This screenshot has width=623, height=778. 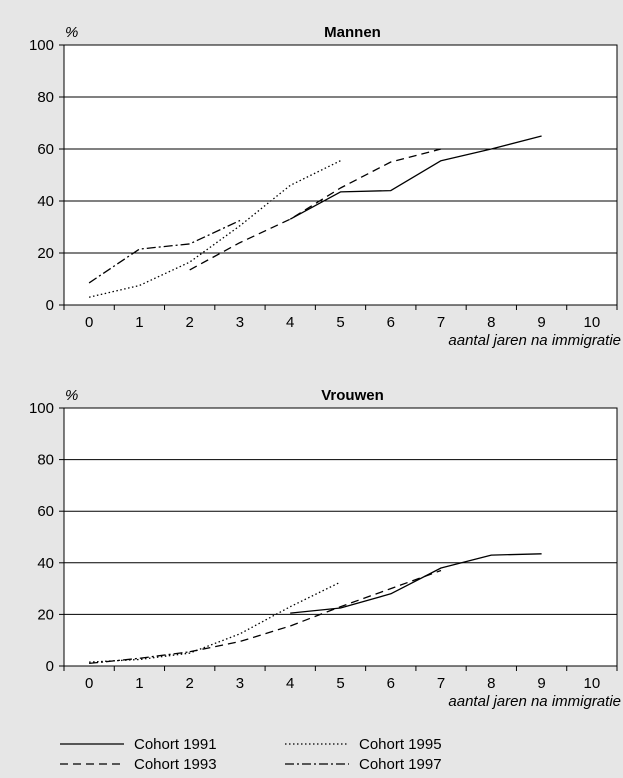 I want to click on legend-swatch-dashed, so click(x=92, y=764).